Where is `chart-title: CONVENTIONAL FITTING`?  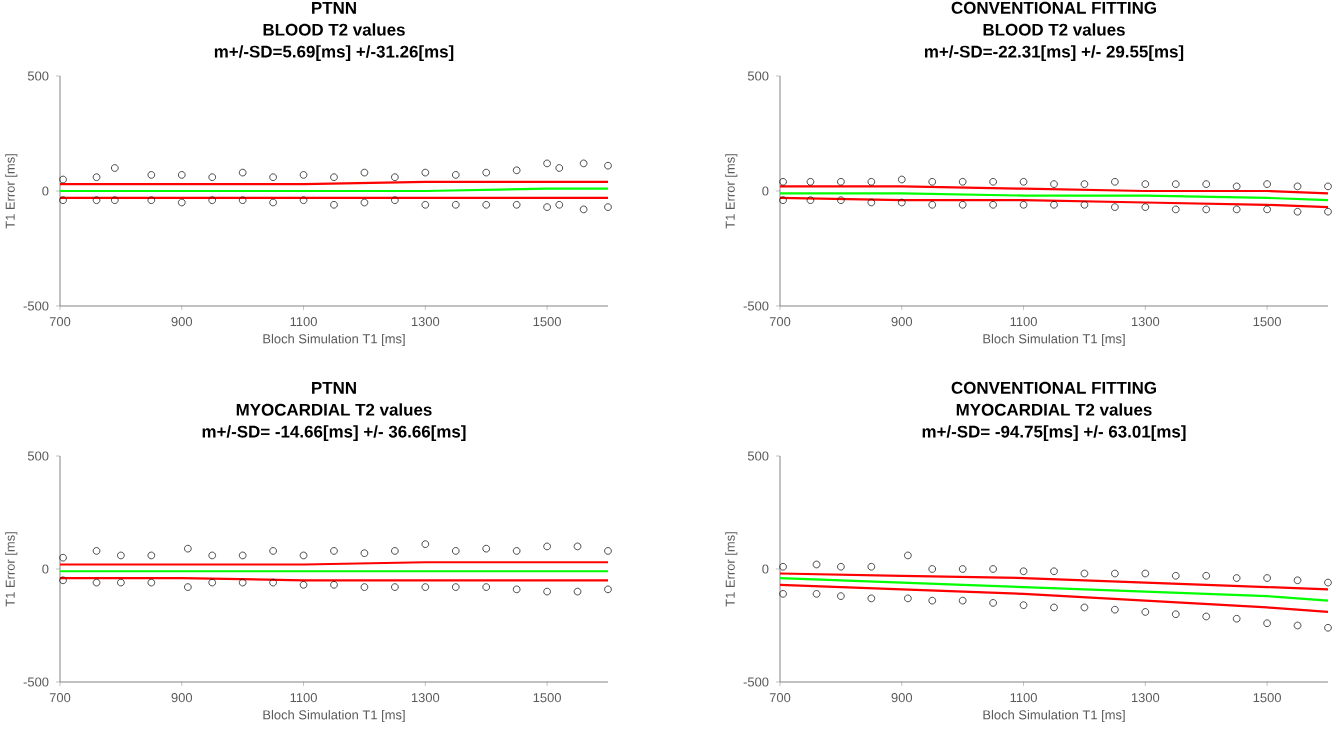 chart-title: CONVENTIONAL FITTING is located at coordinates (1053, 387).